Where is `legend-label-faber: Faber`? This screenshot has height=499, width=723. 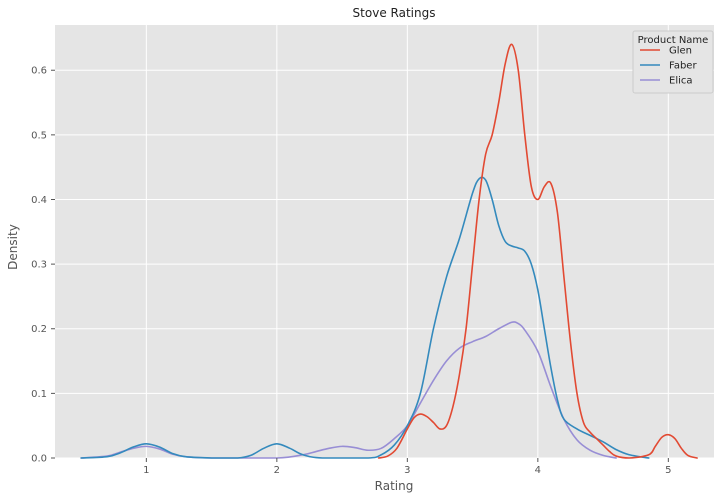
legend-label-faber: Faber is located at coordinates (683, 66).